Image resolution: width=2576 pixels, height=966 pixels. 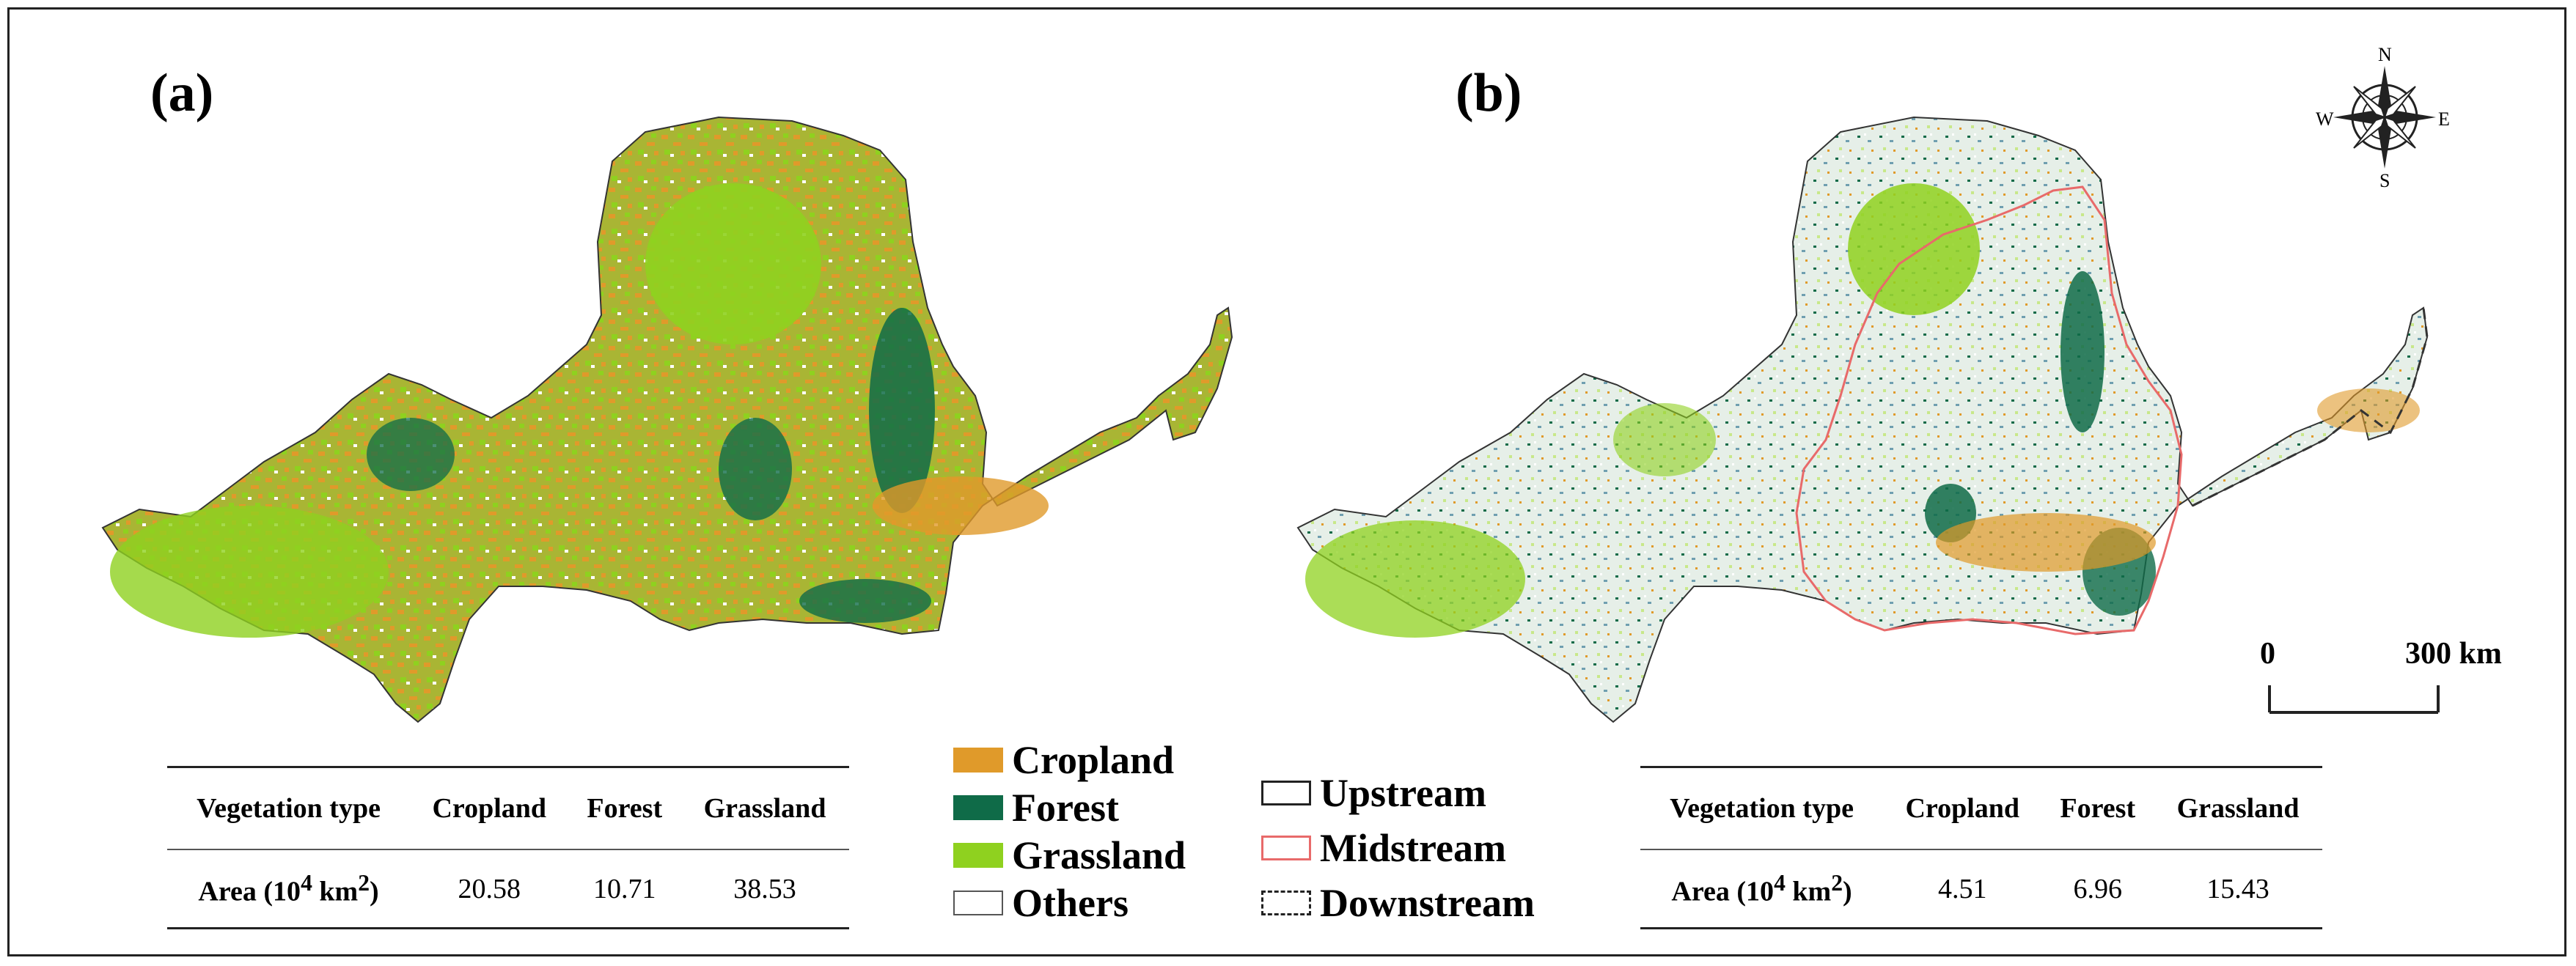 What do you see at coordinates (1403, 793) in the screenshot?
I see `legend-upstream-label: Upstream` at bounding box center [1403, 793].